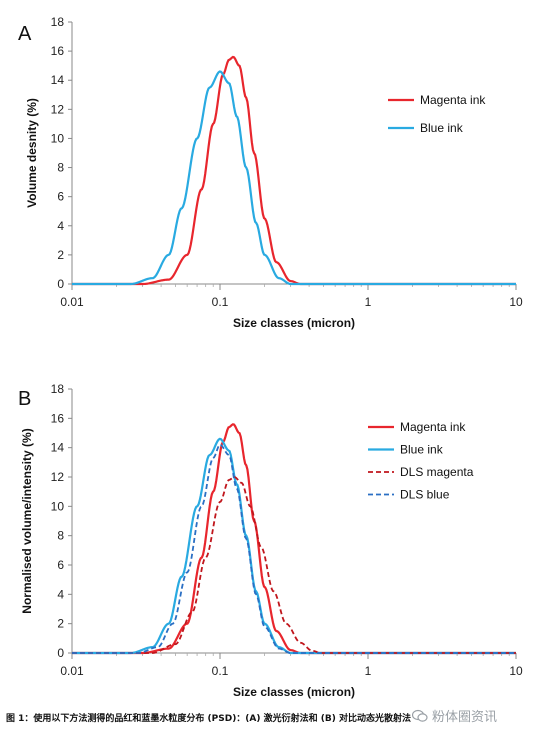 The width and height of the screenshot is (540, 744). Describe the element at coordinates (25, 34) in the screenshot. I see `panel-letter: A` at that location.